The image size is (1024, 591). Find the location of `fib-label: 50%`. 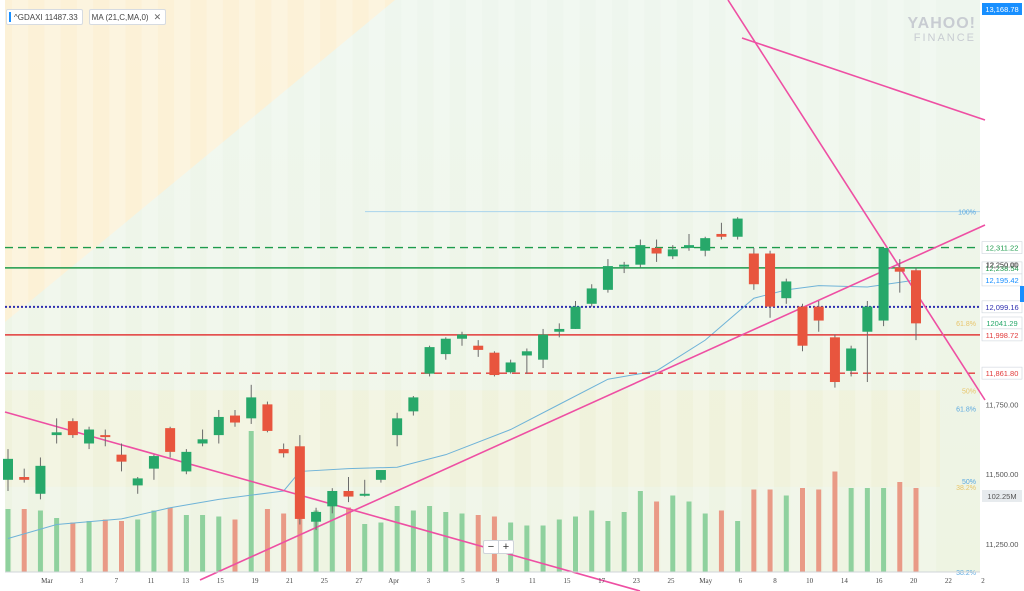

fib-label: 50% is located at coordinates (969, 391).